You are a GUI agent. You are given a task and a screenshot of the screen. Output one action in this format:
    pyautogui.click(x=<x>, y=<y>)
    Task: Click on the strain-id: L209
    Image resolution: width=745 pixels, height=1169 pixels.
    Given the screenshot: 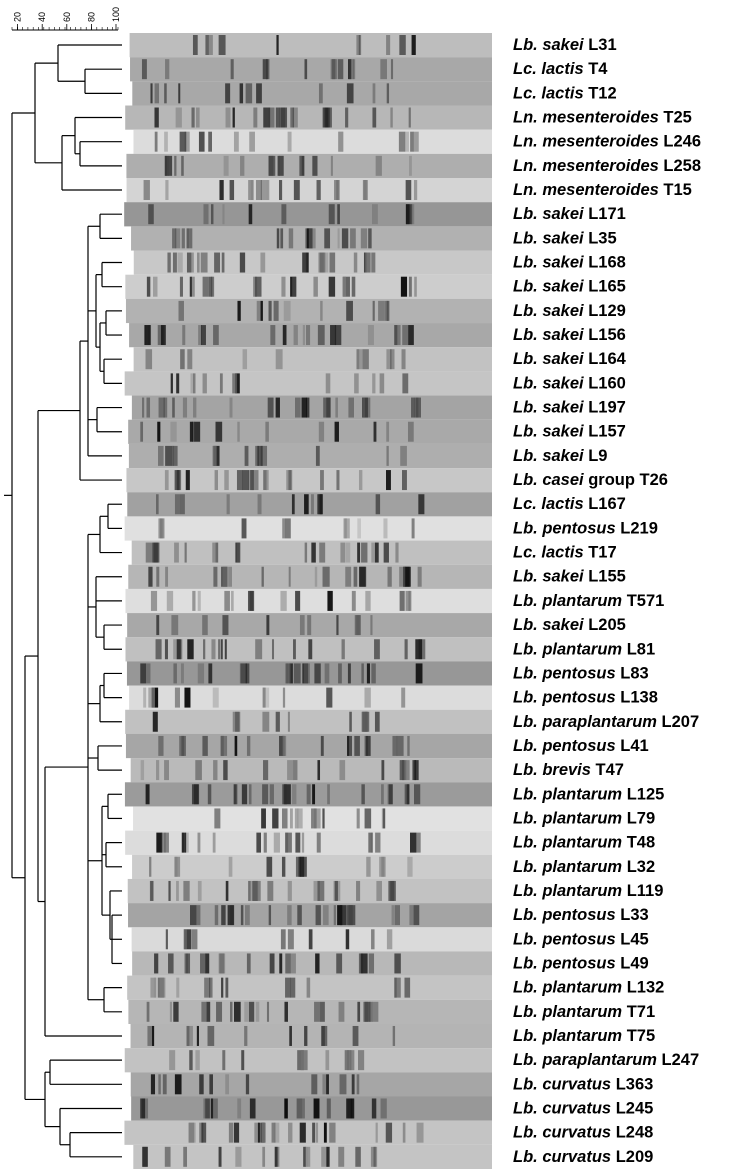 What is the action you would take?
    pyautogui.click(x=635, y=1157)
    